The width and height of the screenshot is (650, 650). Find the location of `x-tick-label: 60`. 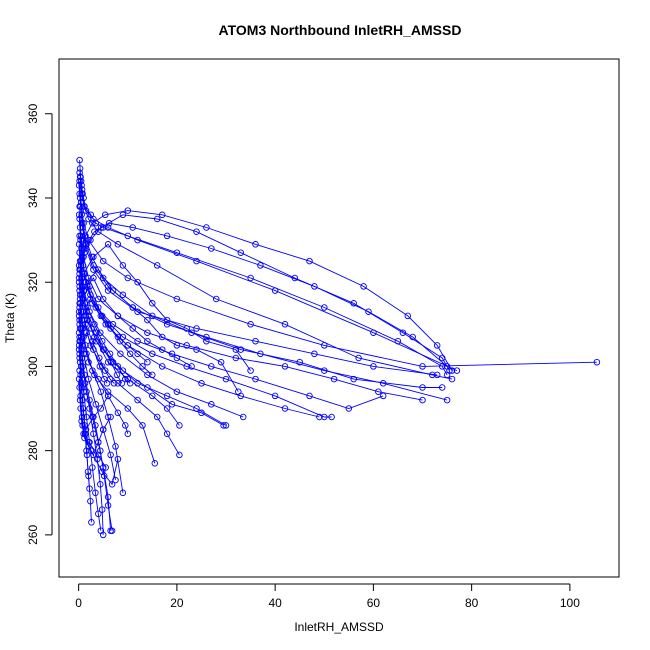

x-tick-label: 60 is located at coordinates (374, 603).